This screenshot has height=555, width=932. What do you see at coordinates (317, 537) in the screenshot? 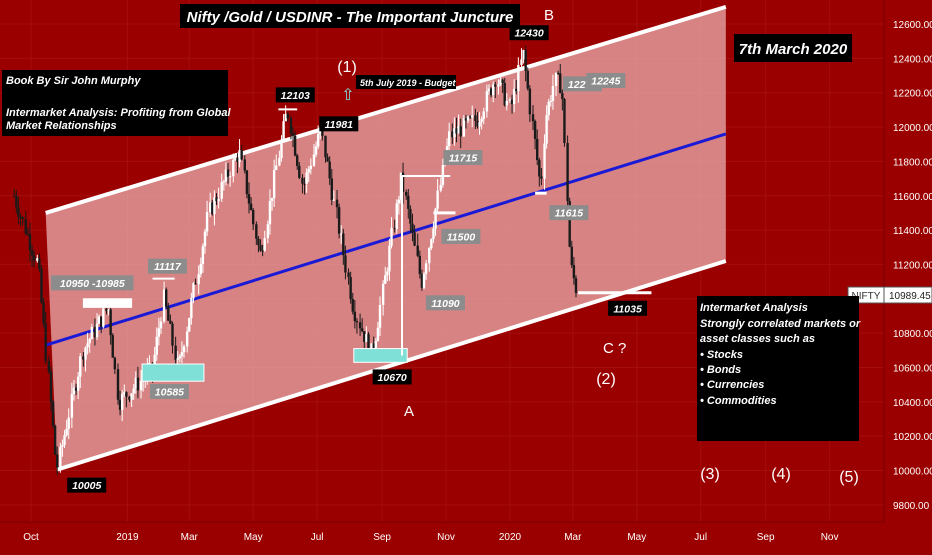
I see `time-tick-label: Jul` at bounding box center [317, 537].